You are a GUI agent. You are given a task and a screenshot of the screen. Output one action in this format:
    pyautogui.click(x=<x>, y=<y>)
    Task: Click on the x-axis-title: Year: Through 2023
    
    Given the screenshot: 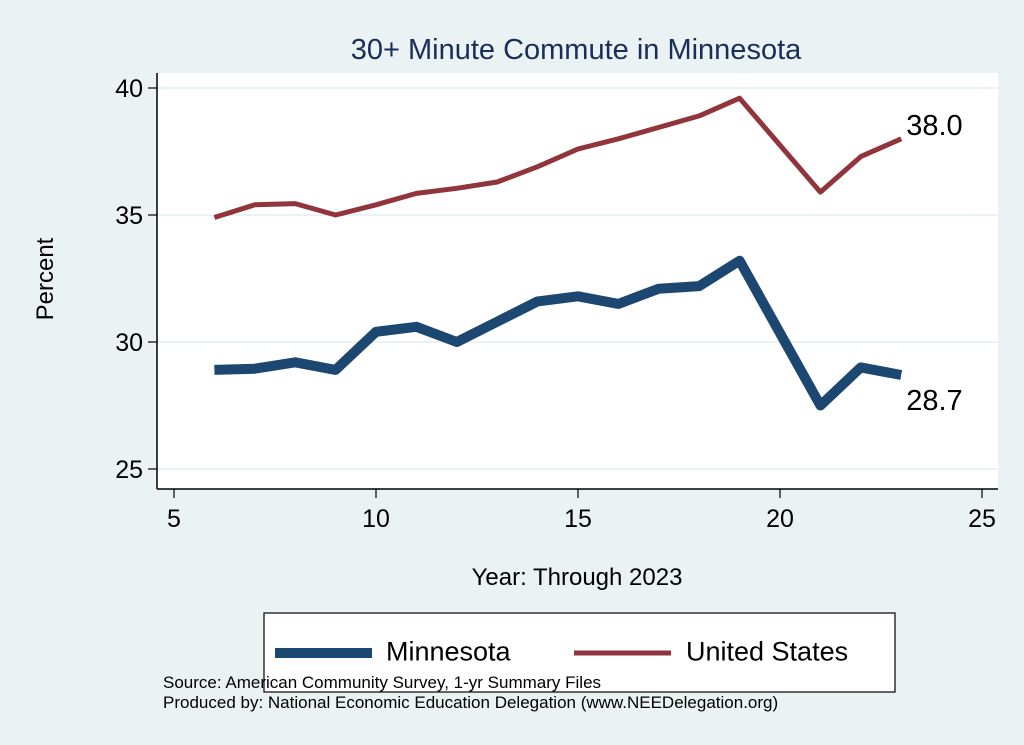 What is the action you would take?
    pyautogui.click(x=577, y=577)
    